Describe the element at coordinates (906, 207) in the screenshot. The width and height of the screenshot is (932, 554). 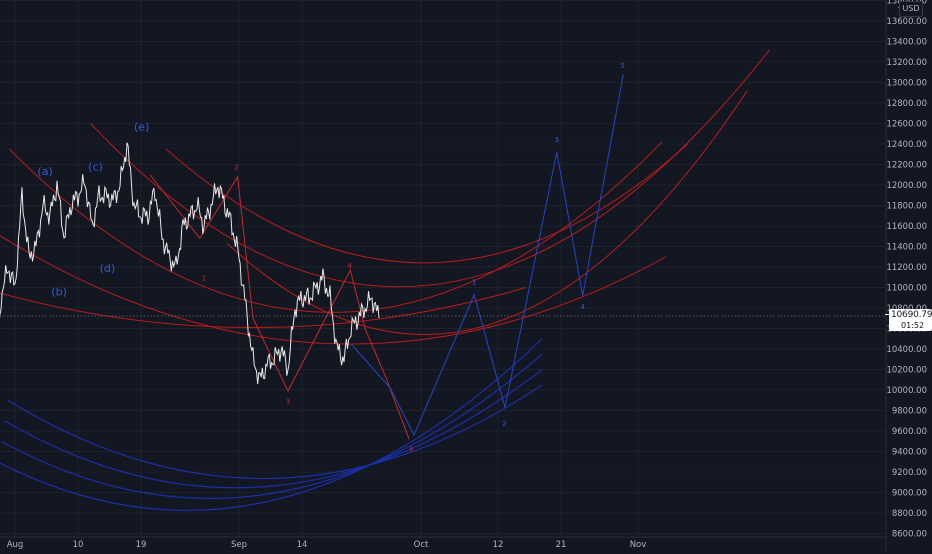
I see `y-tick-label: 11800.00` at that location.